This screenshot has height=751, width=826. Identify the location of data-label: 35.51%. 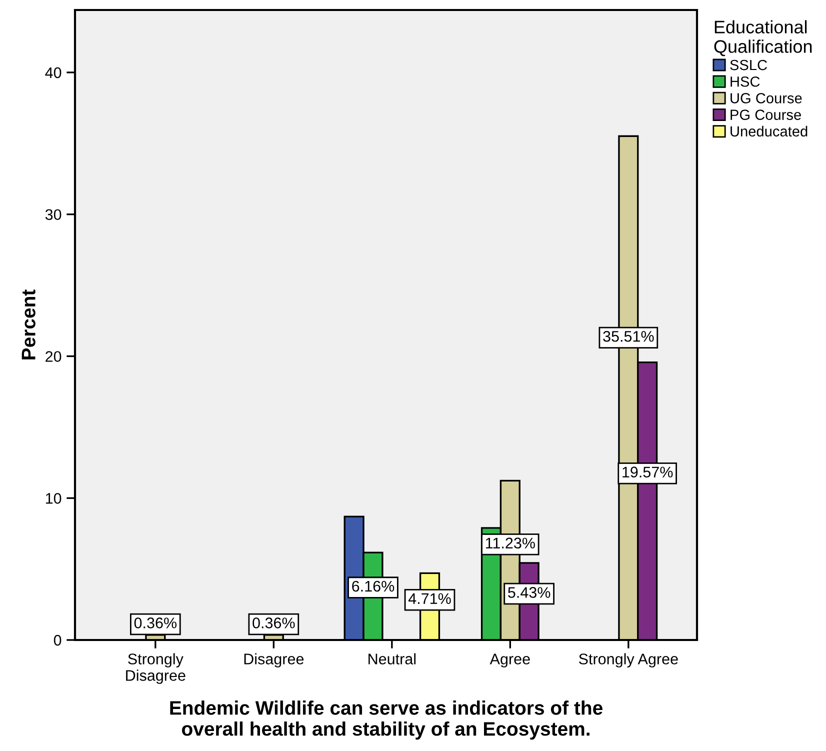
(628, 336).